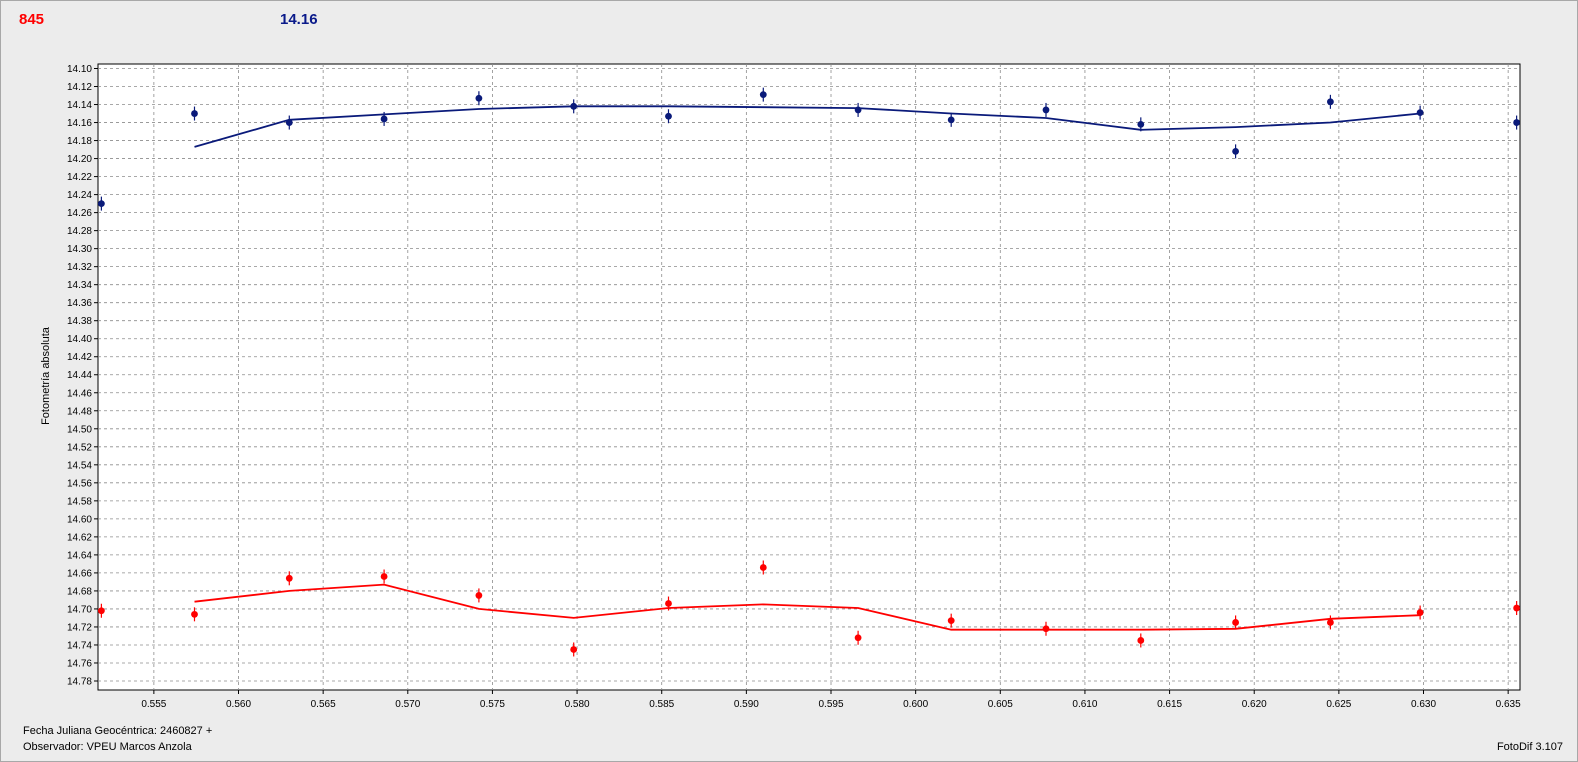 The height and width of the screenshot is (762, 1578). I want to click on y-tick-label: 14.46, so click(79, 393).